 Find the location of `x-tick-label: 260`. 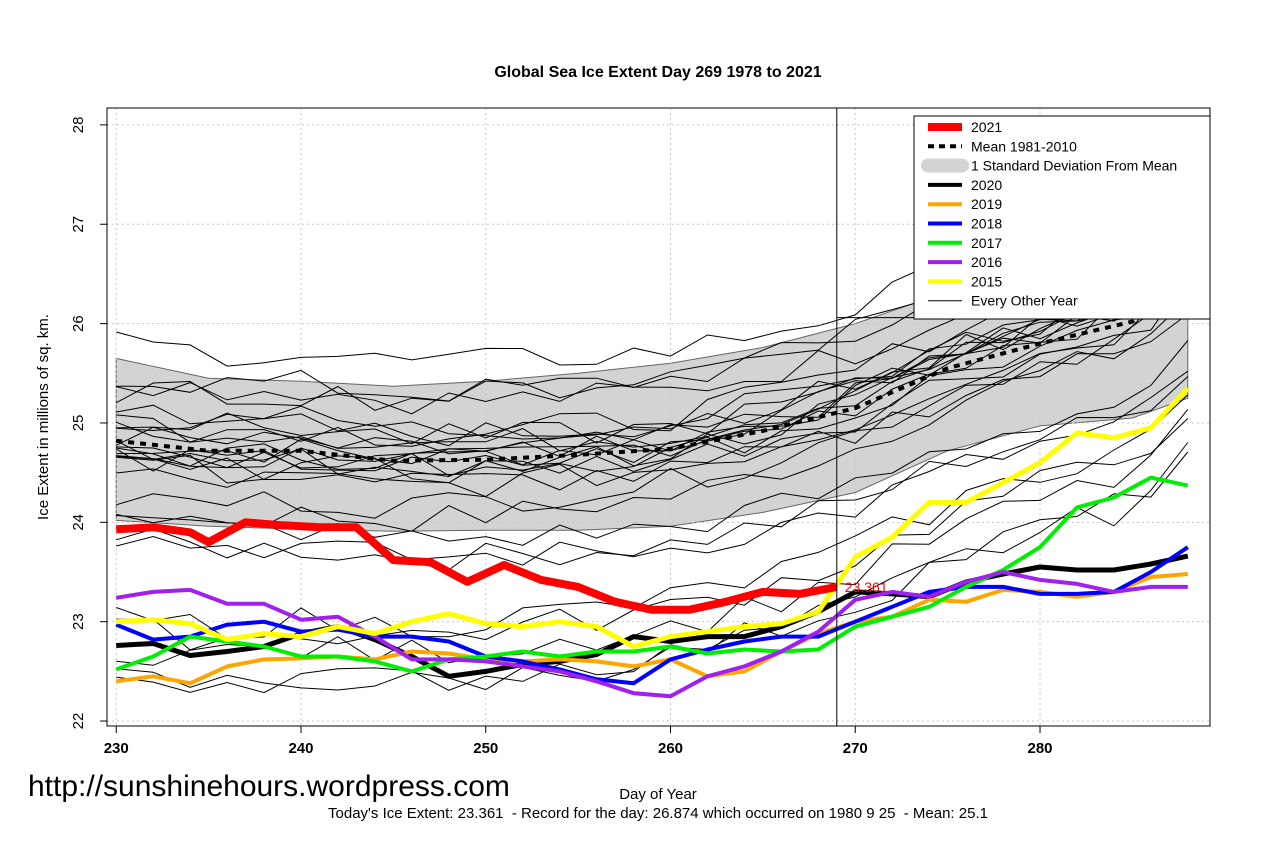

x-tick-label: 260 is located at coordinates (670, 748).